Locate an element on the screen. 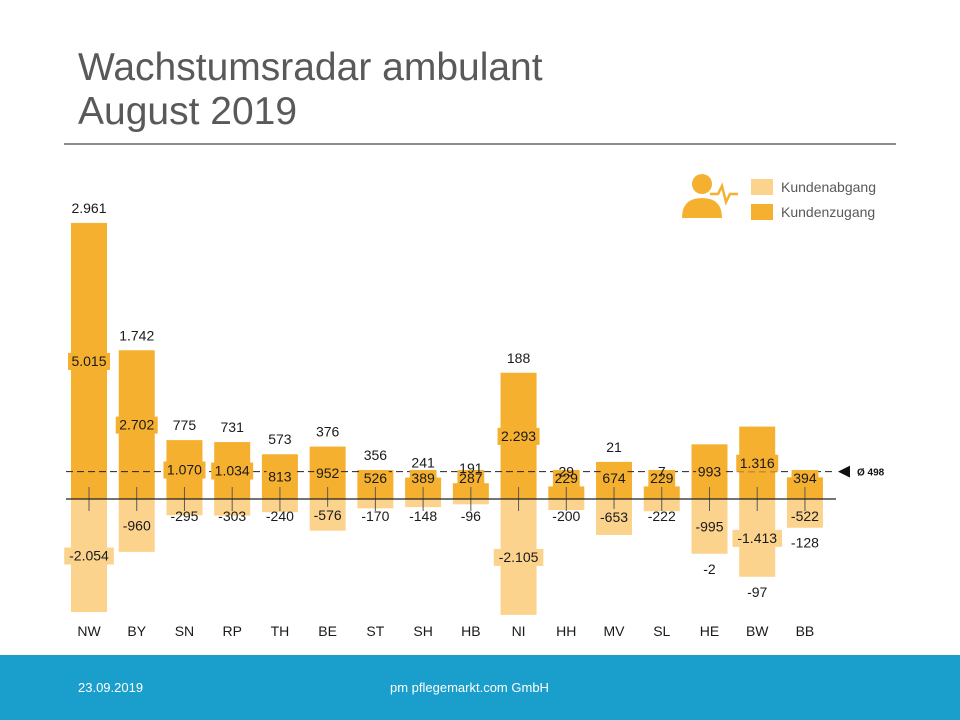 This screenshot has height=720, width=960. abgang-label-MV-bg is located at coordinates (614, 517).